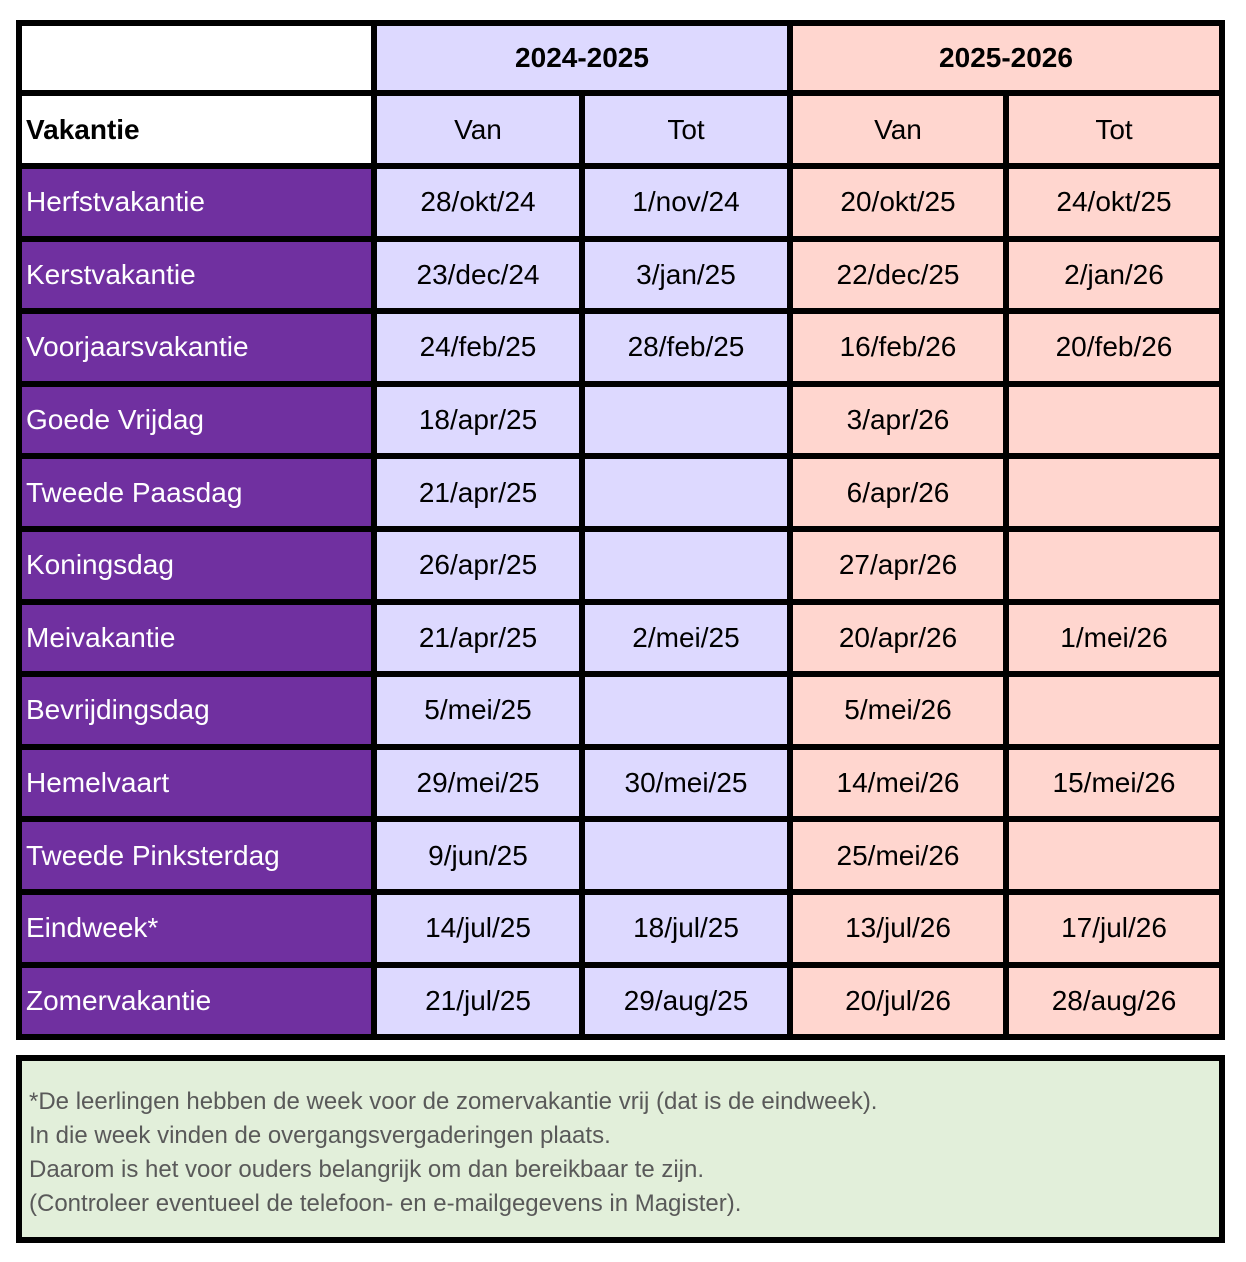  What do you see at coordinates (686, 928) in the screenshot?
I see `y1-tot-cell: 18/jul/25` at bounding box center [686, 928].